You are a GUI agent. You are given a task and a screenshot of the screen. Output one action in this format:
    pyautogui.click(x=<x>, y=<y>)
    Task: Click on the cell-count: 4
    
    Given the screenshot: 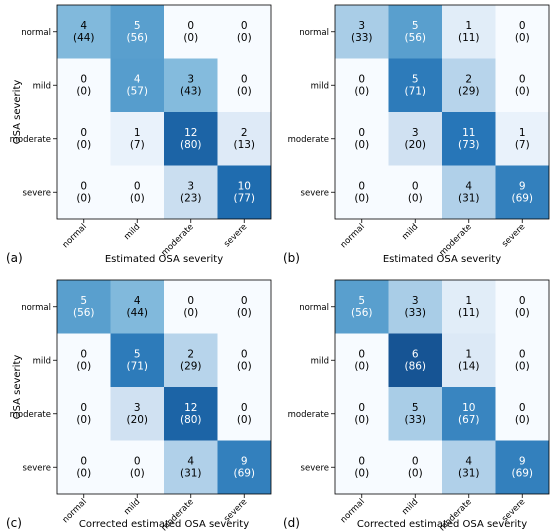 What is the action you would take?
    pyautogui.click(x=137, y=79)
    